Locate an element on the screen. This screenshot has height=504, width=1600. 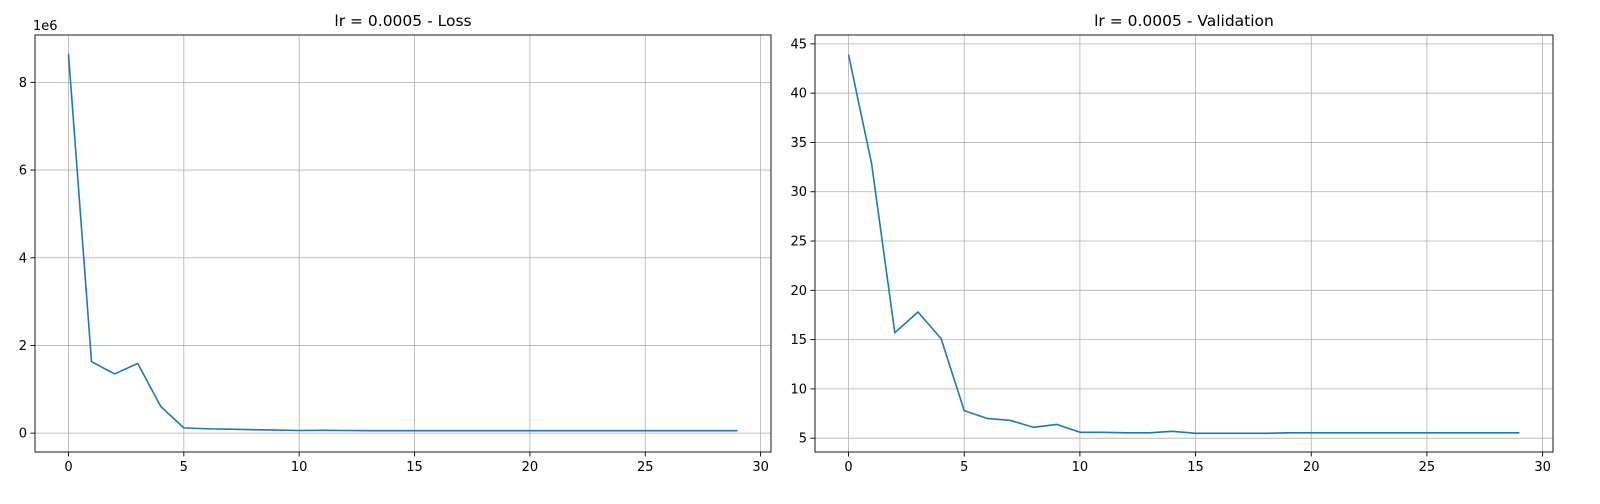
validation-ytick-label-7: 40 is located at coordinates (798, 94).